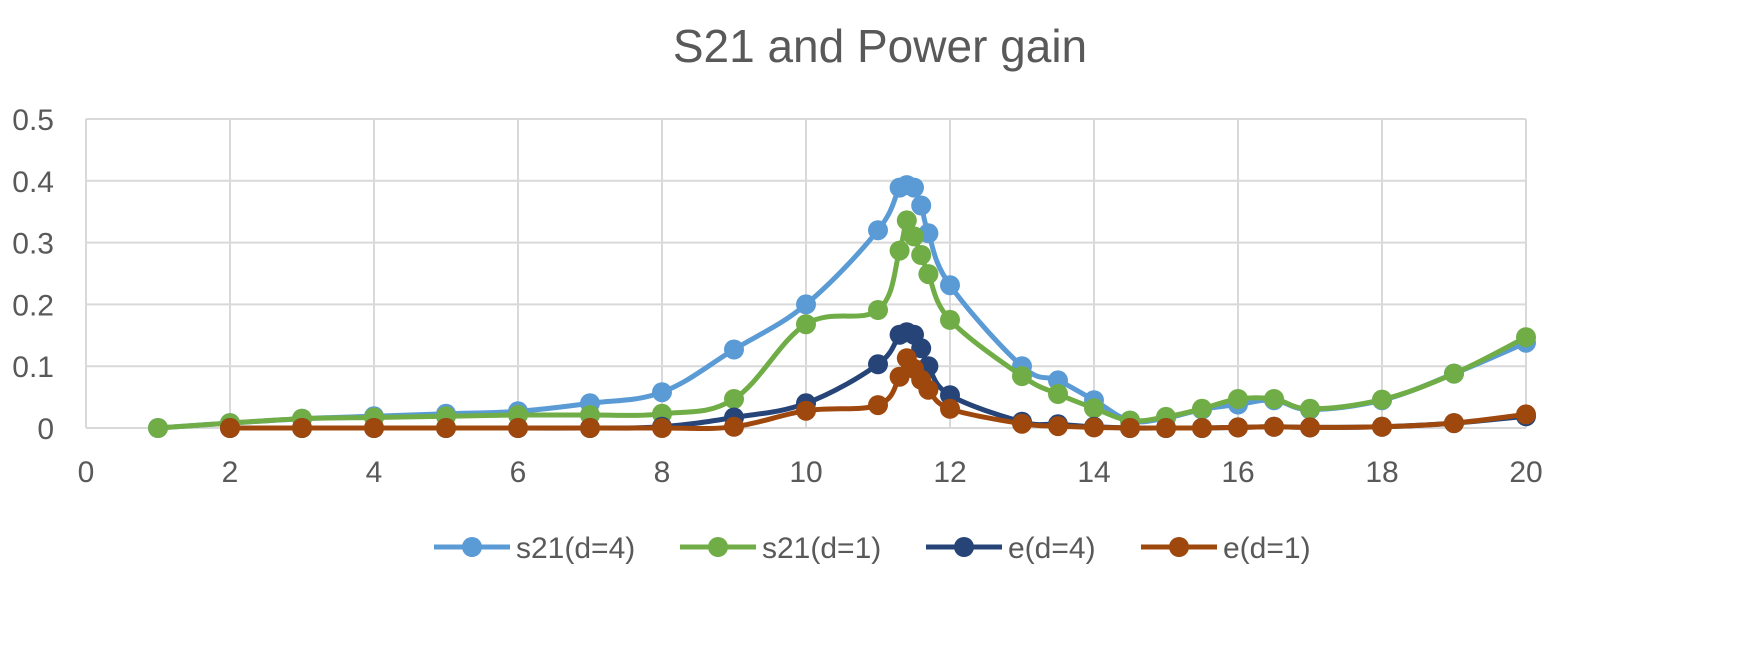 The height and width of the screenshot is (656, 1750). Describe the element at coordinates (1093, 472) in the screenshot. I see `x-tick-label: 14` at that location.